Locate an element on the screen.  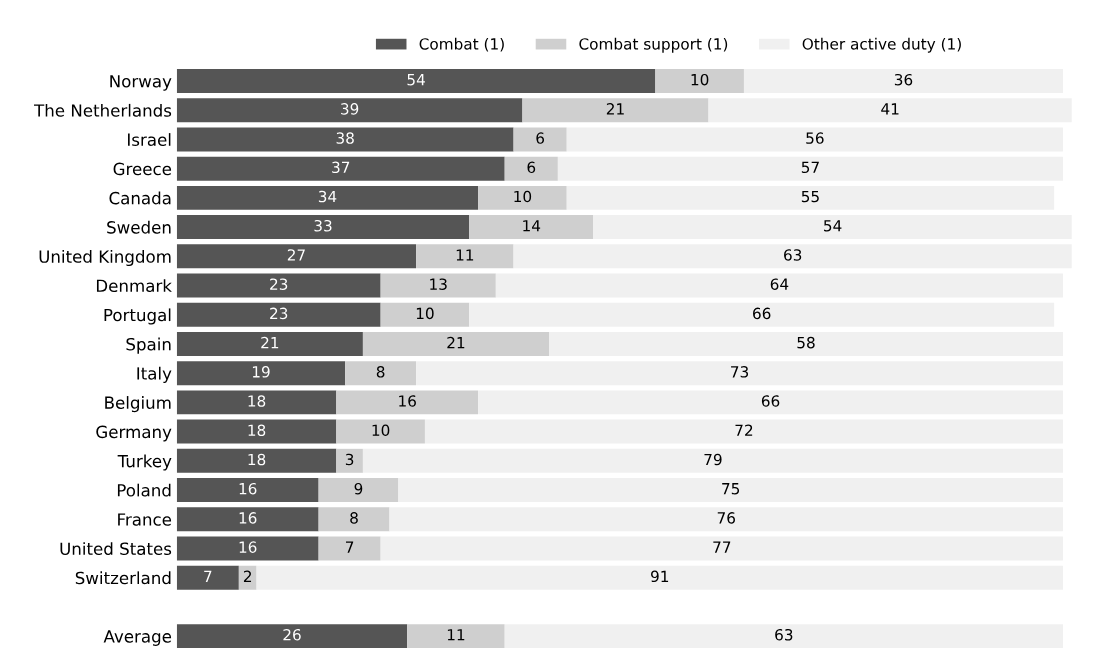
y-tick-label: Greece is located at coordinates (142, 169).